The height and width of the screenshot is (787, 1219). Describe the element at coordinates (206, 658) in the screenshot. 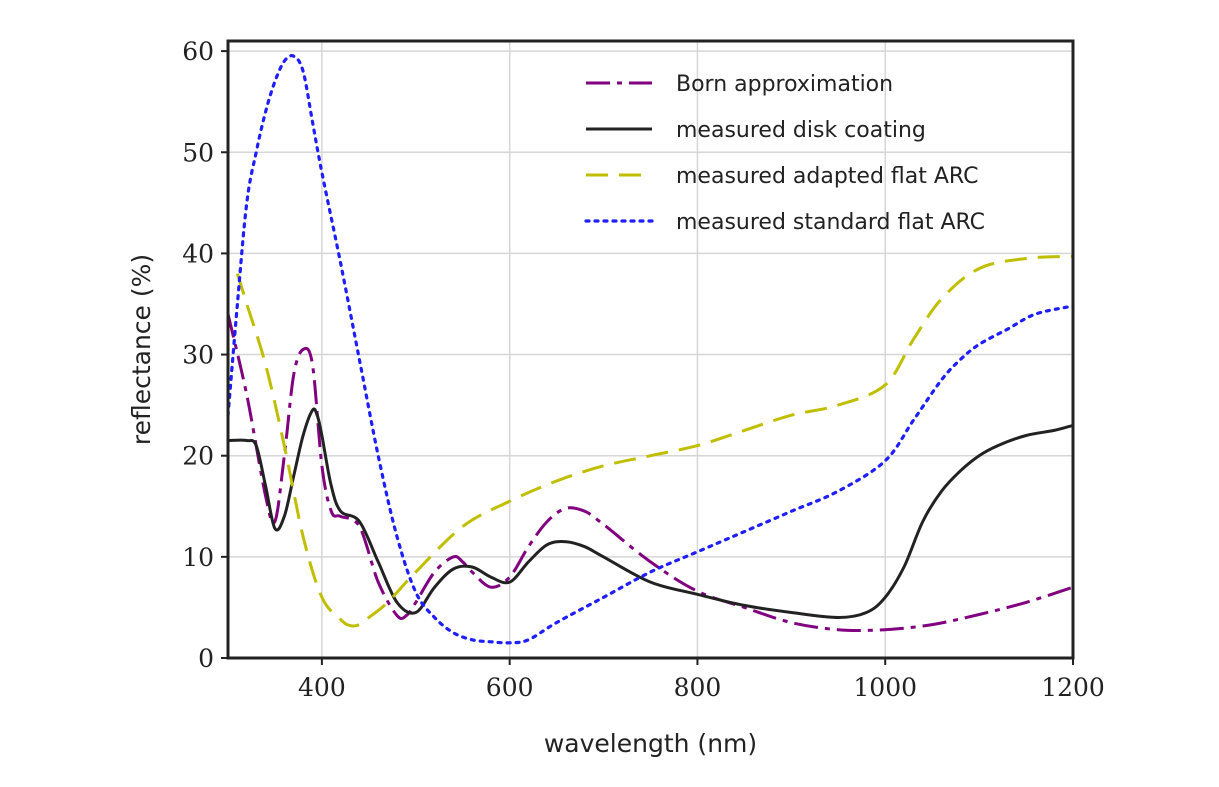

I see `y-tick-label: 0` at that location.